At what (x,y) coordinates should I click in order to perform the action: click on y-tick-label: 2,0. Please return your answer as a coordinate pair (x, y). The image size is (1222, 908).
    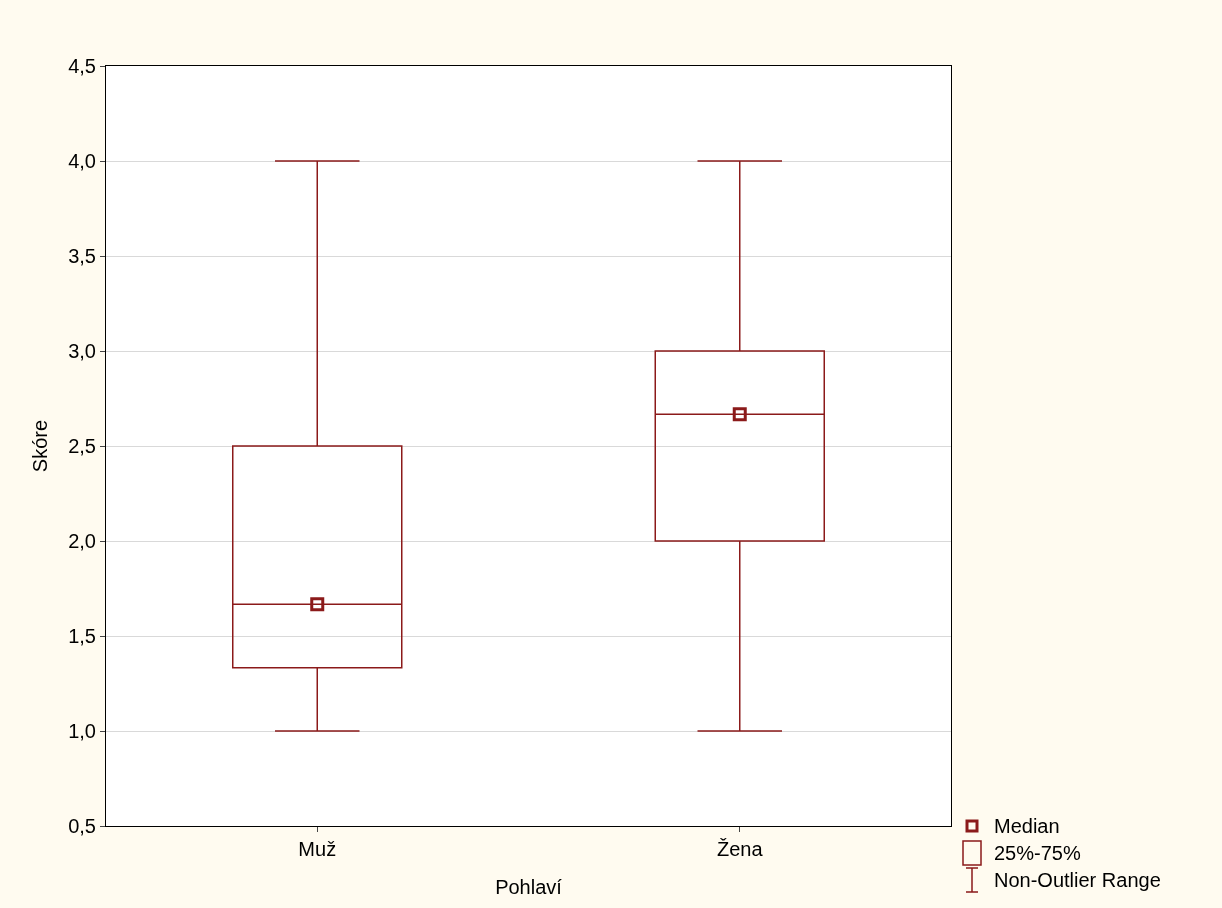
    Looking at the image, I should click on (82, 541).